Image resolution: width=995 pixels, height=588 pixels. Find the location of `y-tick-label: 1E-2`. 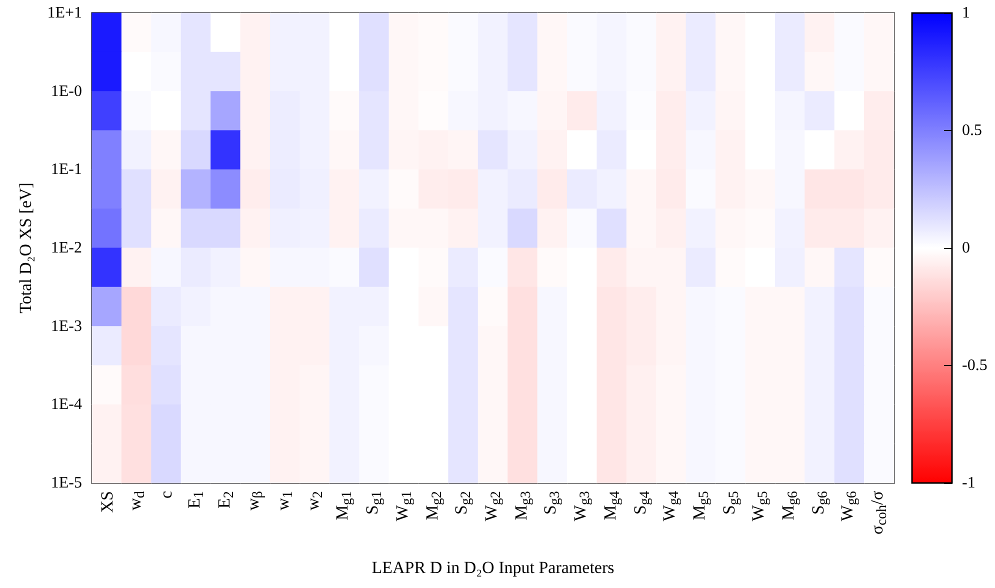

y-tick-label: 1E-2 is located at coordinates (66, 248).